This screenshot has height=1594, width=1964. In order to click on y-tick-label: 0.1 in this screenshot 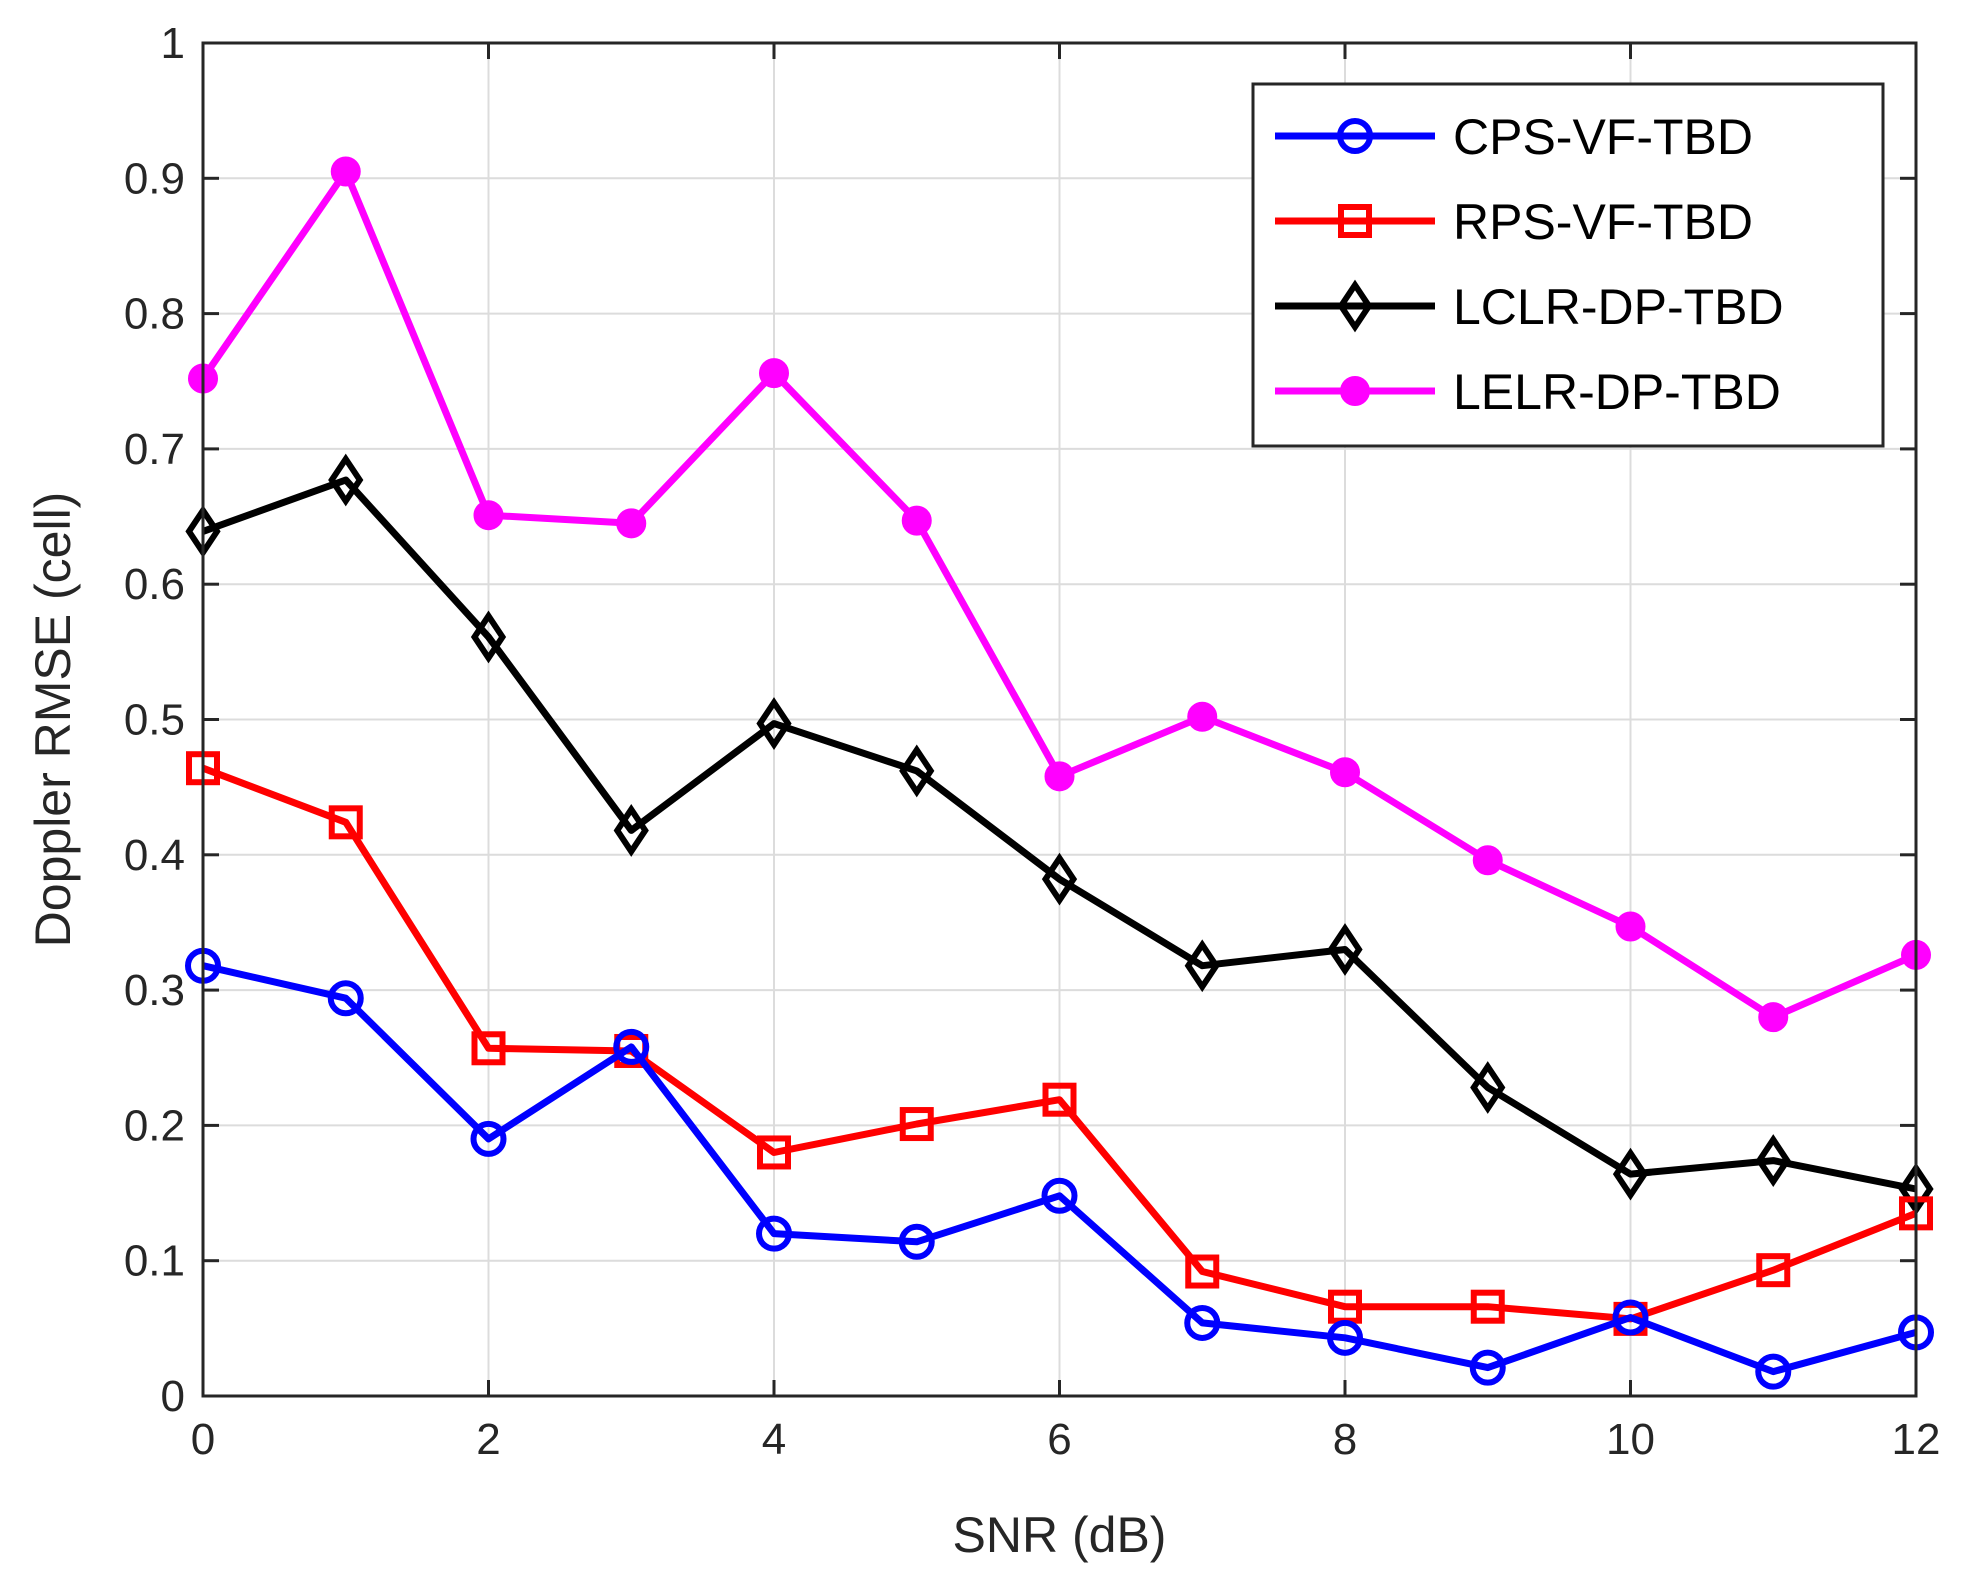, I will do `click(154, 1261)`.